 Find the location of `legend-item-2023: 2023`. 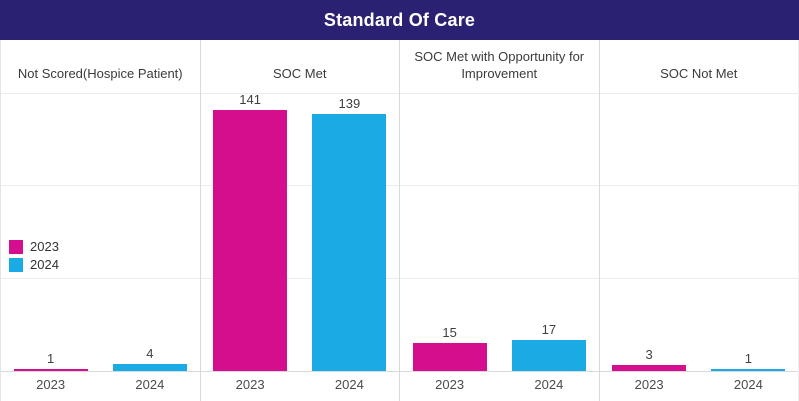

legend-item-2023: 2023 is located at coordinates (34, 246).